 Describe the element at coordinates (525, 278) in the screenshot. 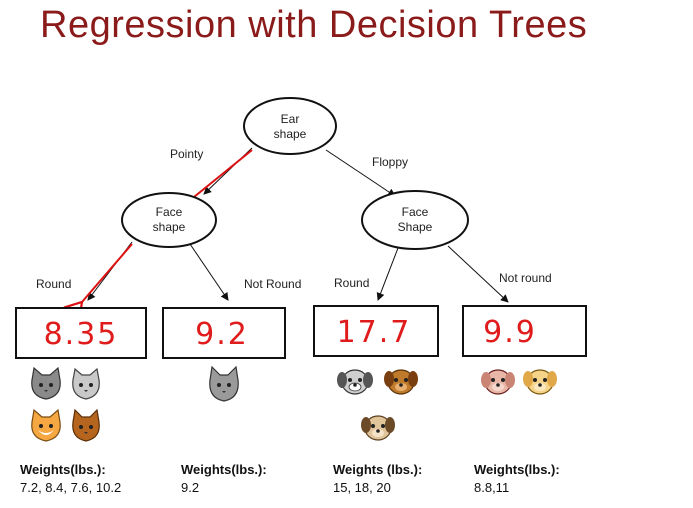

I see `edge-label-right-not-round: Not round` at that location.